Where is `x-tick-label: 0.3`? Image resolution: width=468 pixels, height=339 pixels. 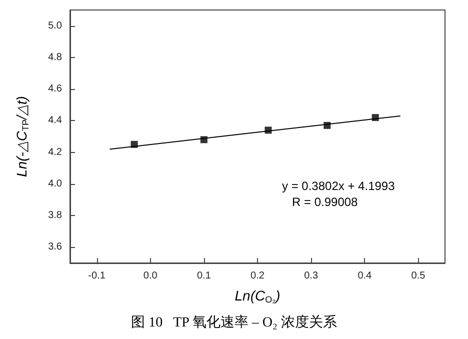
x-tick-label: 0.3 is located at coordinates (311, 276).